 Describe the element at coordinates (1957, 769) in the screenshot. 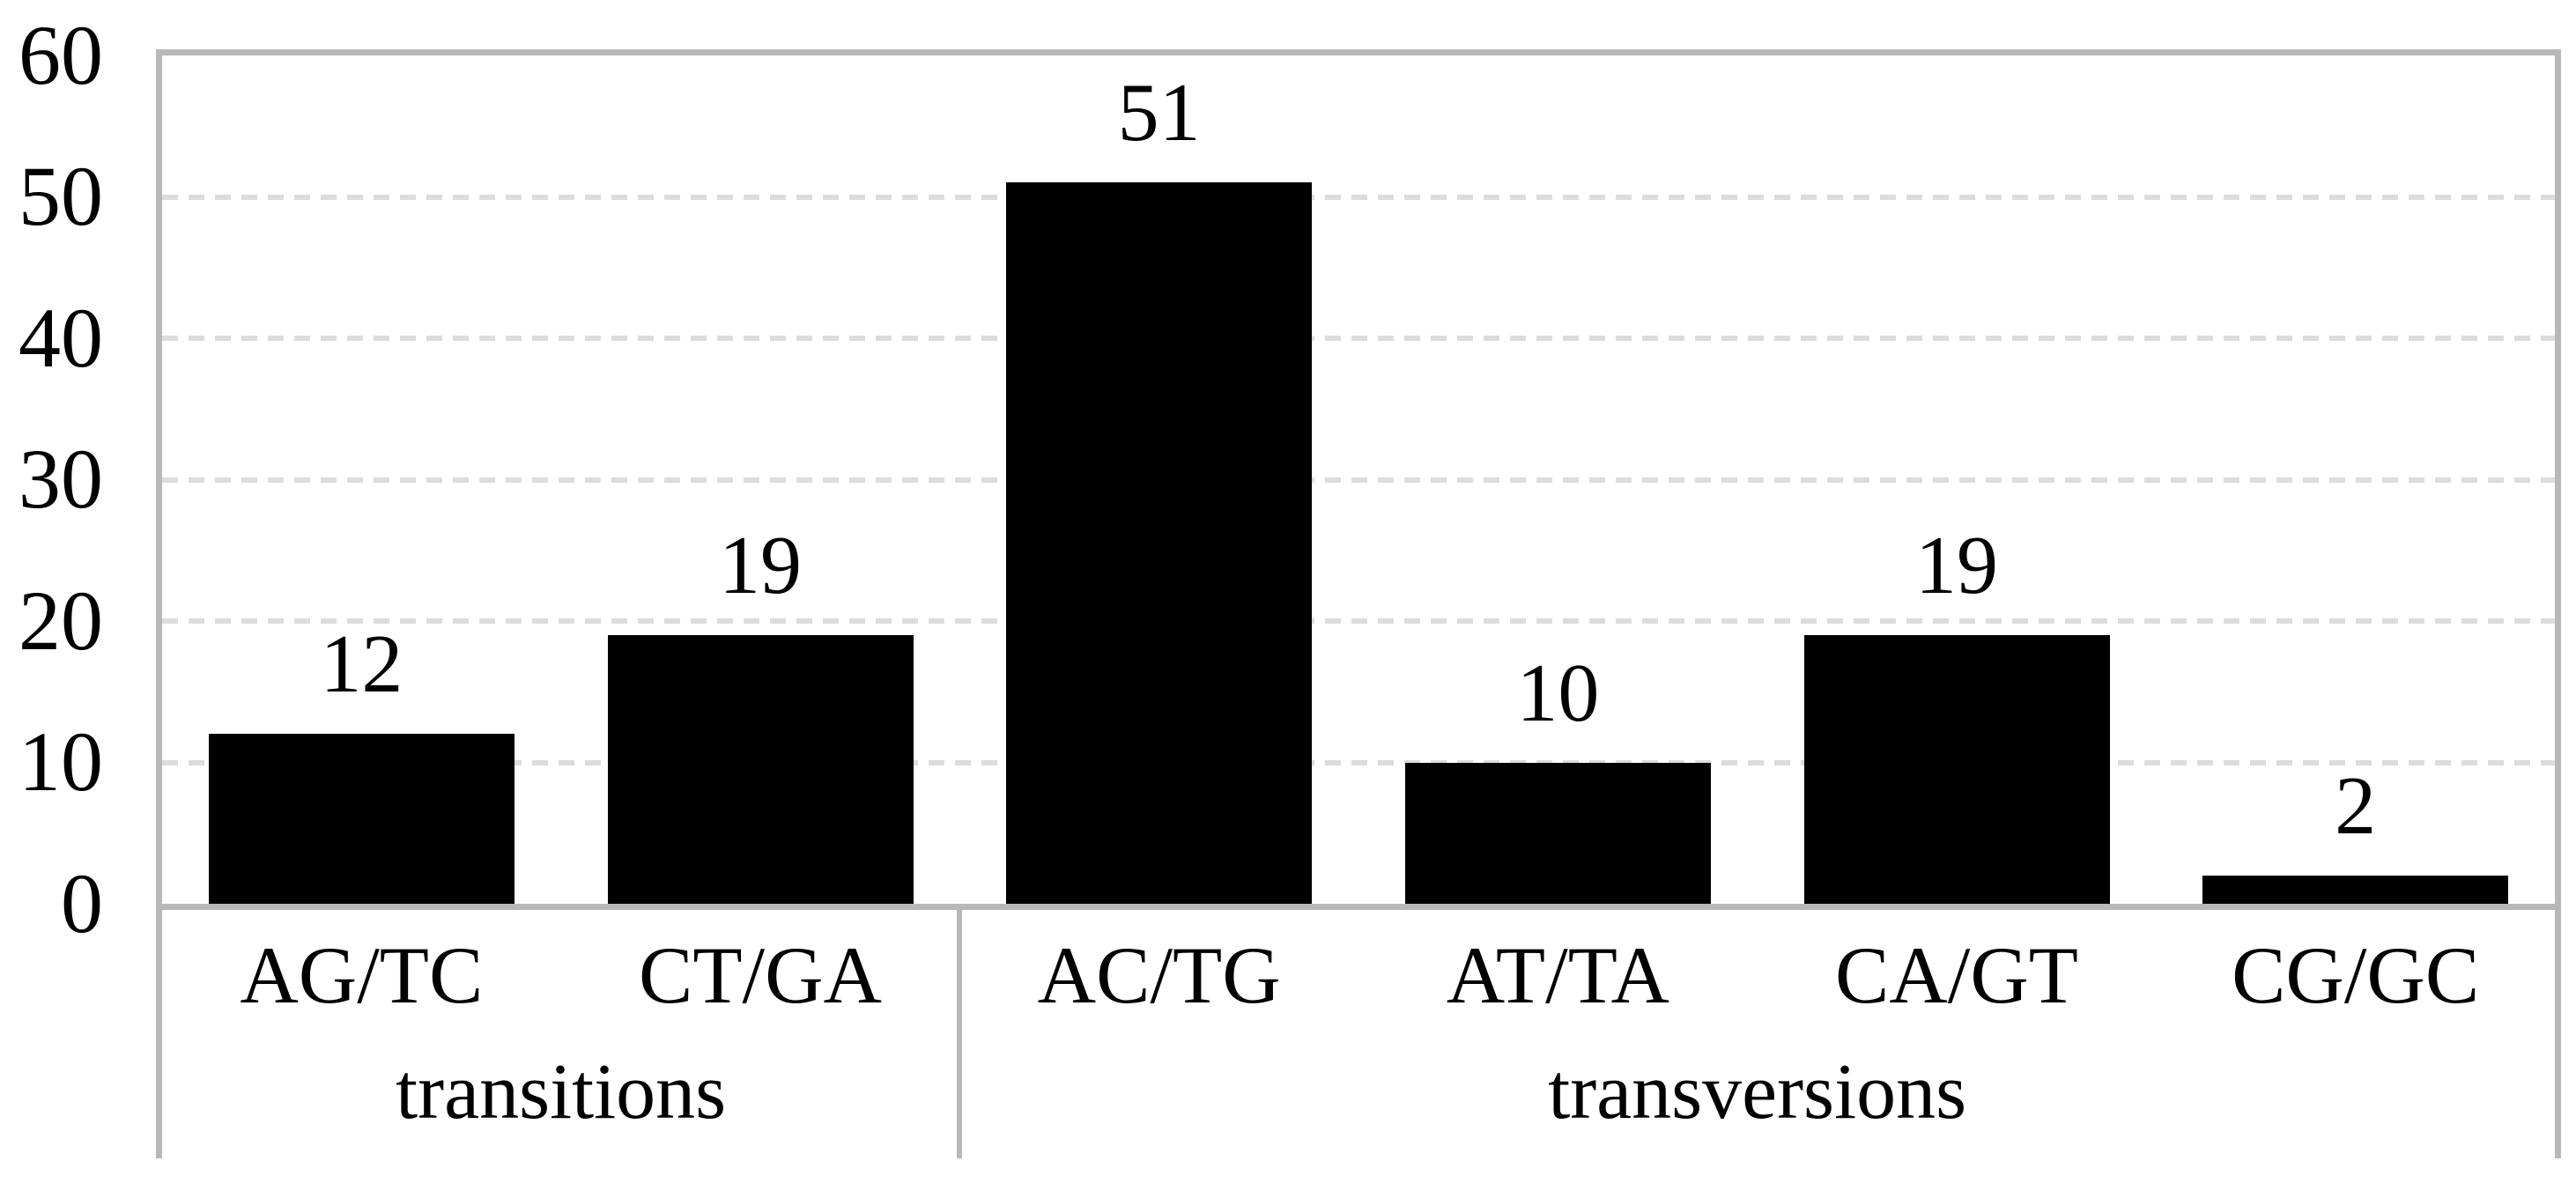

I see `bar-ca-gt` at that location.